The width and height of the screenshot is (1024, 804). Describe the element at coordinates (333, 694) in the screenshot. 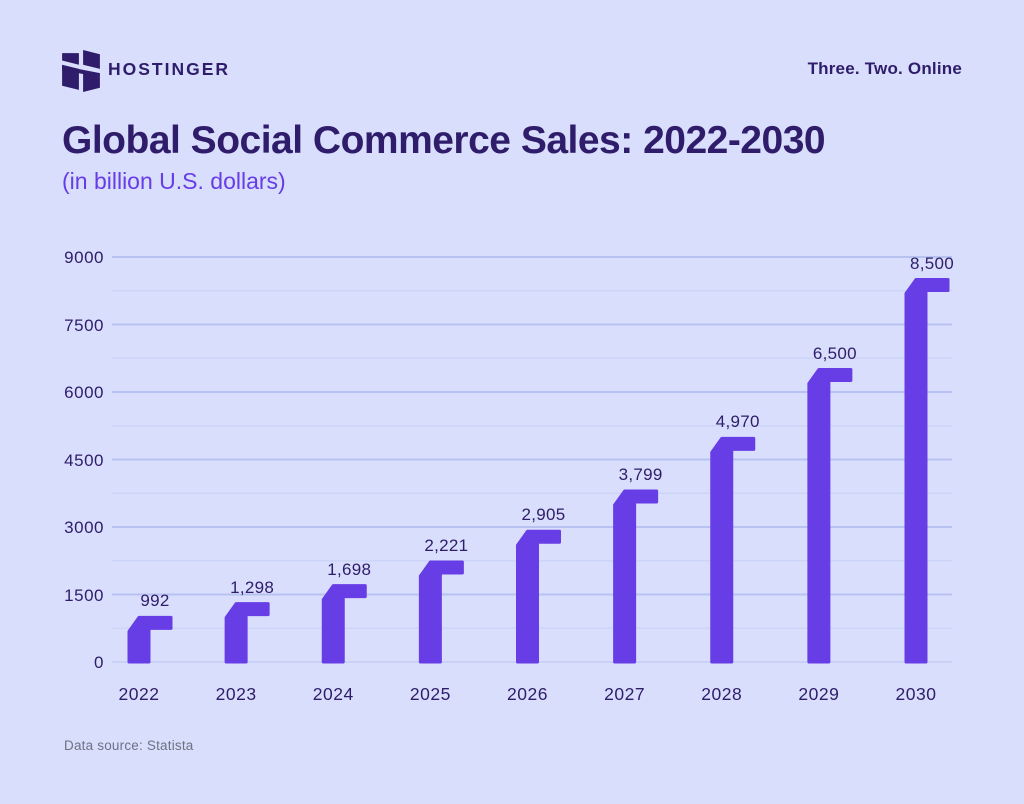

I see `x-axis-label: 2024` at that location.